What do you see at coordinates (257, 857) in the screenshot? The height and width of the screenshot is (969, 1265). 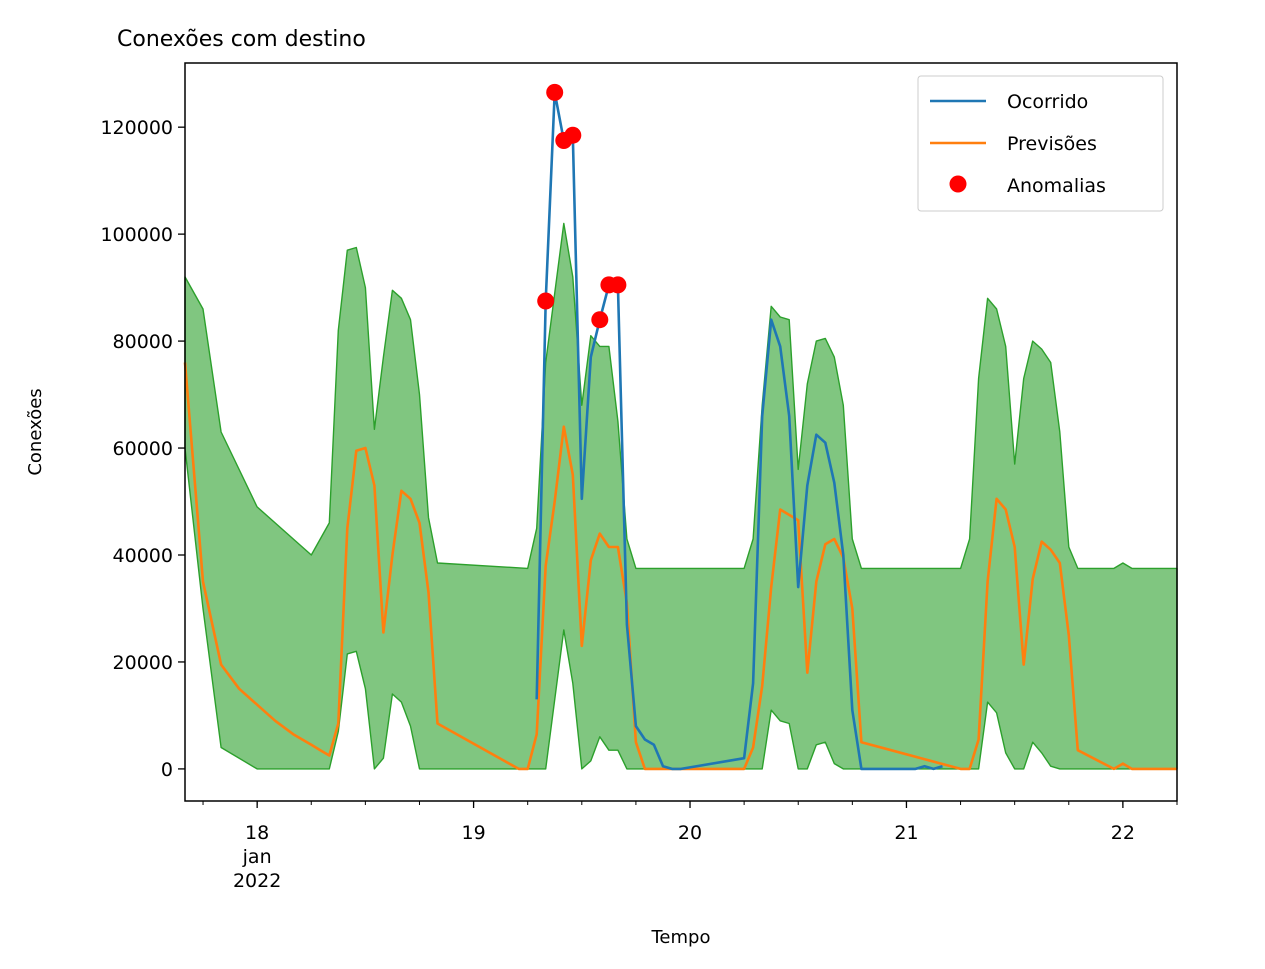 I see `x-tick-label: jan` at bounding box center [257, 857].